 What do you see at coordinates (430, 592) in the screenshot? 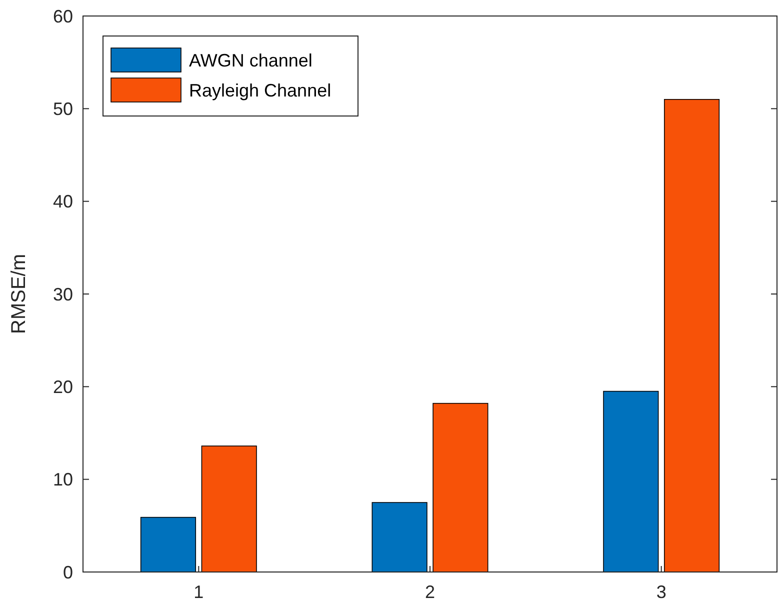
I see `x-tick-label: 2` at bounding box center [430, 592].